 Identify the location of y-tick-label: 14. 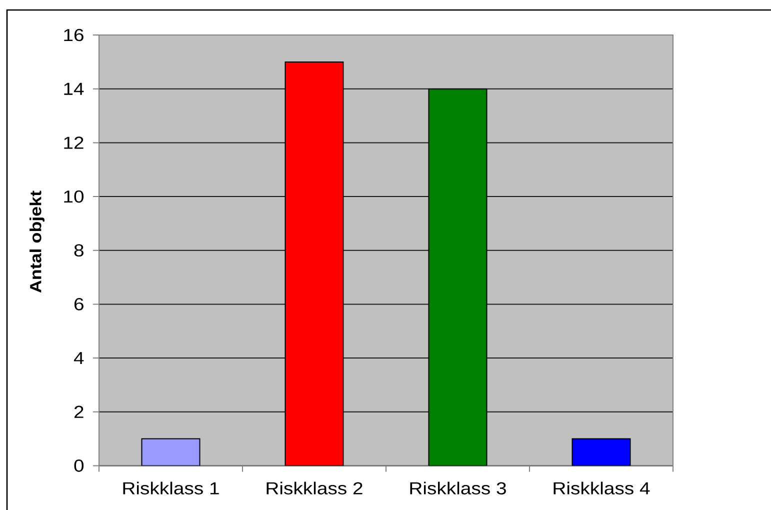
(74, 88).